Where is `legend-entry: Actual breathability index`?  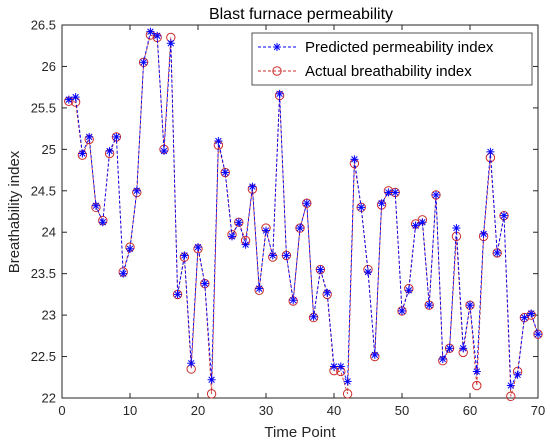 legend-entry: Actual breathability index is located at coordinates (365, 71).